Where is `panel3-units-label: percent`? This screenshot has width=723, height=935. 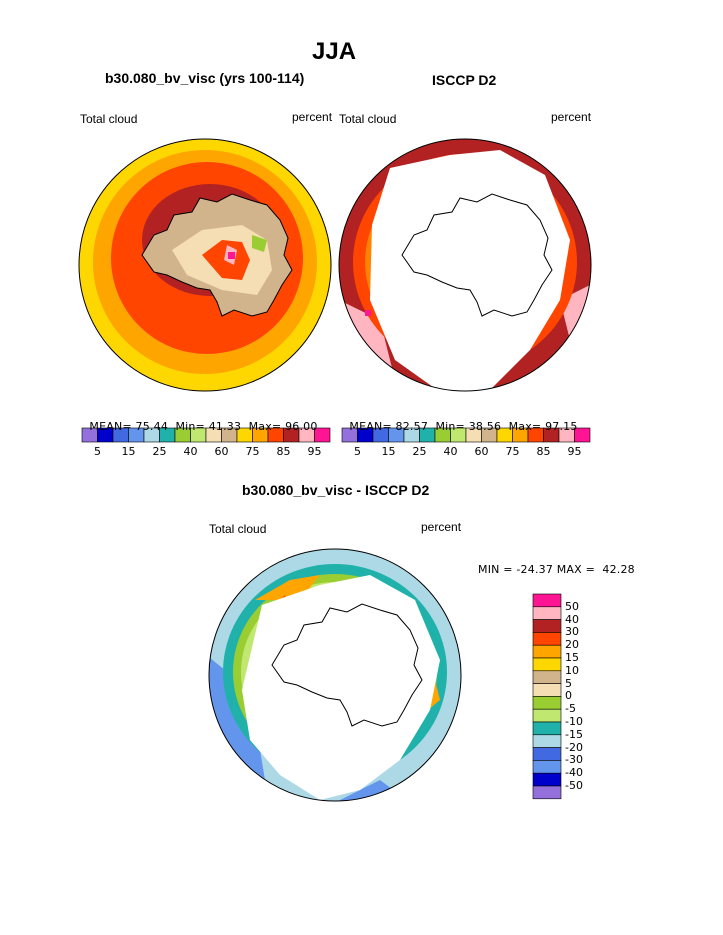 panel3-units-label: percent is located at coordinates (441, 527).